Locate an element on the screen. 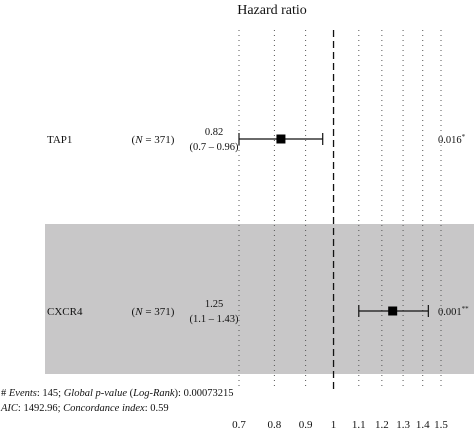 The height and width of the screenshot is (435, 474). row-ci-tap1: (0.7 – 0.96) is located at coordinates (214, 147).